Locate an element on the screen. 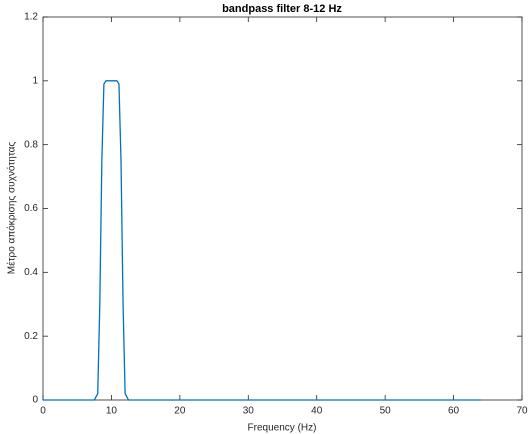 The width and height of the screenshot is (531, 434). x-tick-label: 20 is located at coordinates (180, 411).